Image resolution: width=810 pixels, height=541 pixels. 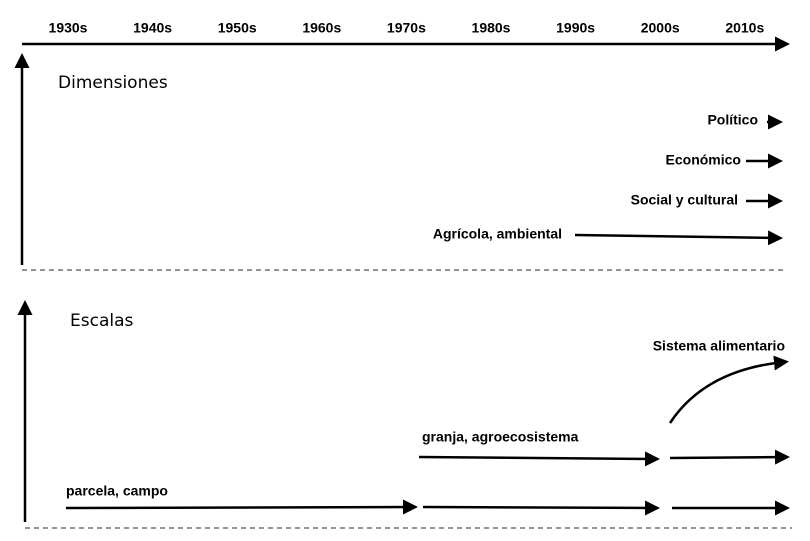 What do you see at coordinates (491, 28) in the screenshot?
I see `decade-label: 1980s` at bounding box center [491, 28].